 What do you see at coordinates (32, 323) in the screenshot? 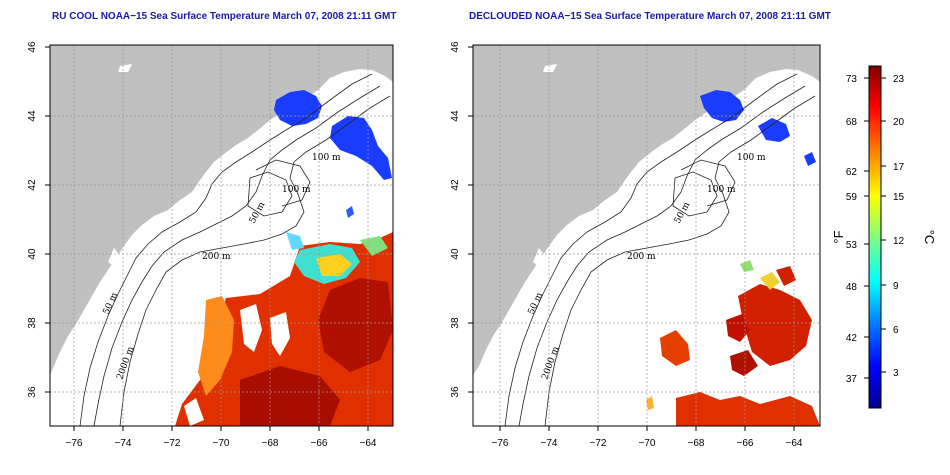
I see `left-y-tick-label: 38` at bounding box center [32, 323].